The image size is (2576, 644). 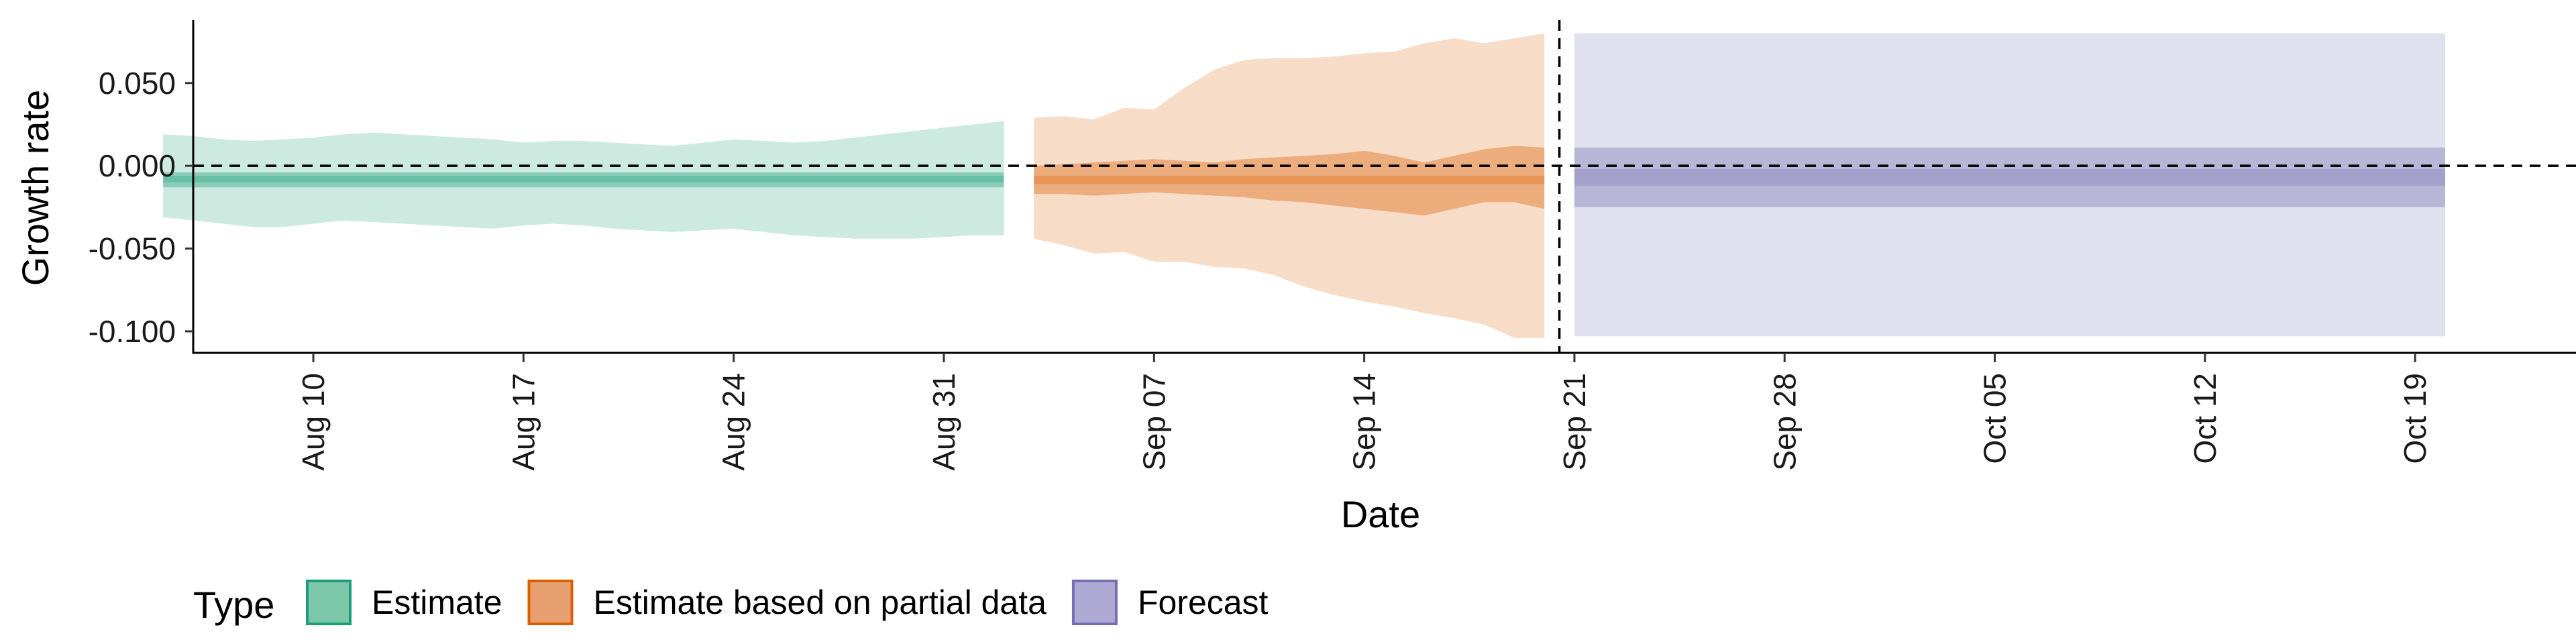 I want to click on y-axis-title: Growth rate, so click(x=35, y=188).